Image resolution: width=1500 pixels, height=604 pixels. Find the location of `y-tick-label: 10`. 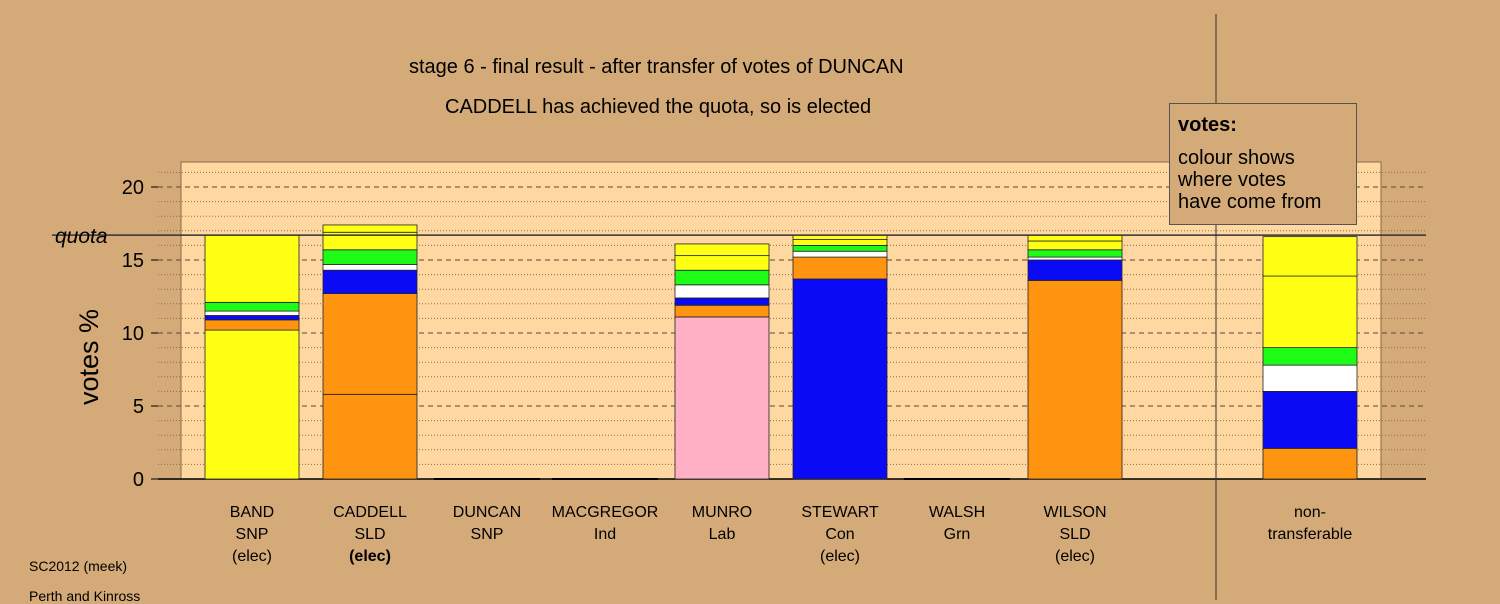

y-tick-label: 10 is located at coordinates (133, 334).